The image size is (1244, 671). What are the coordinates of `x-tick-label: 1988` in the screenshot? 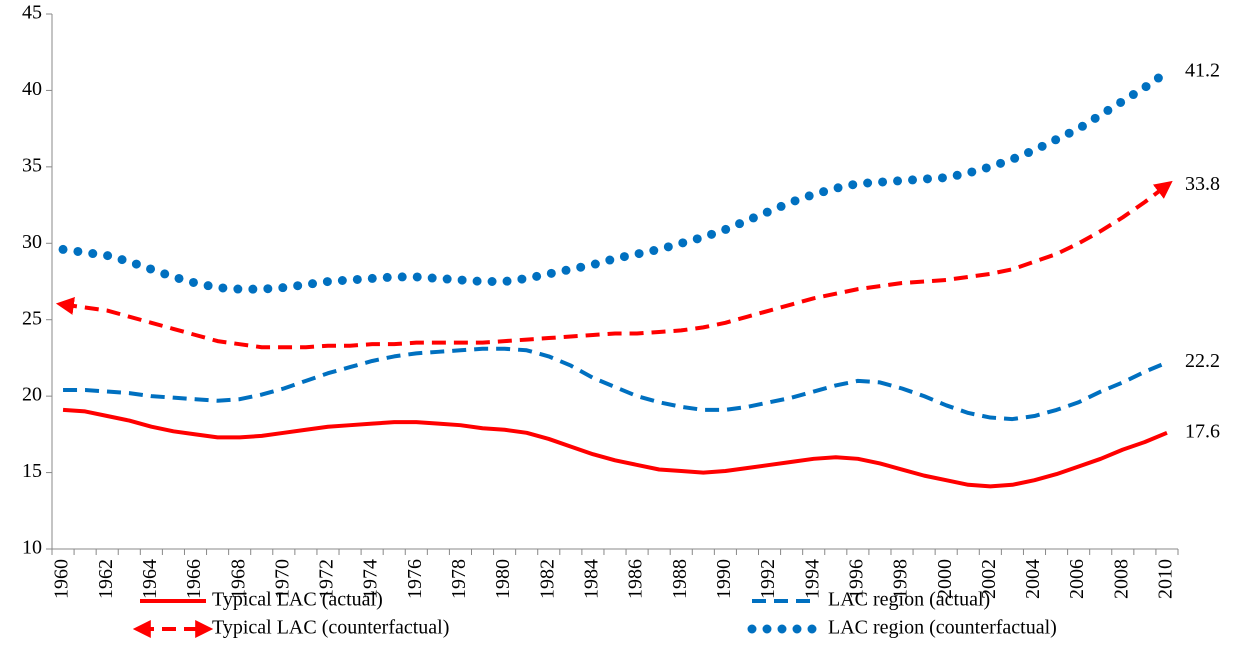 It's located at (680, 579).